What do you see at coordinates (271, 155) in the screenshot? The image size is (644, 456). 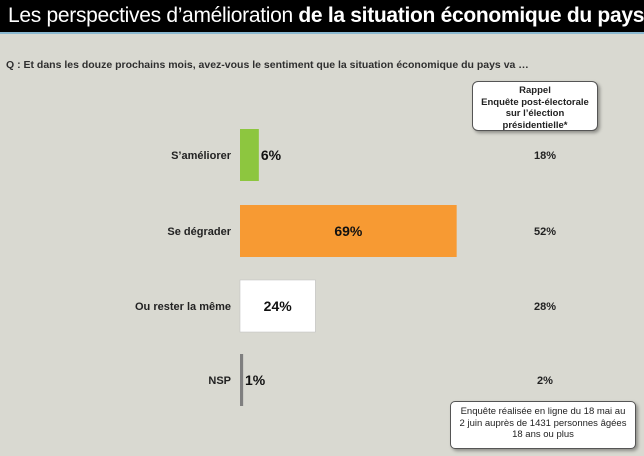 I see `value-label: 6%` at bounding box center [271, 155].